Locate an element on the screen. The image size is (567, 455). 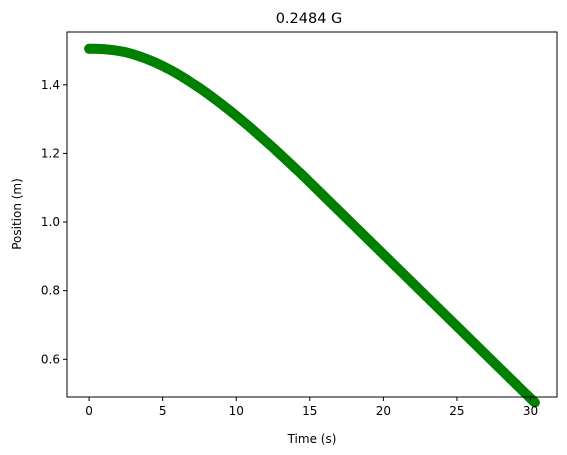
y-tick-label: 1.2 is located at coordinates (50, 153).